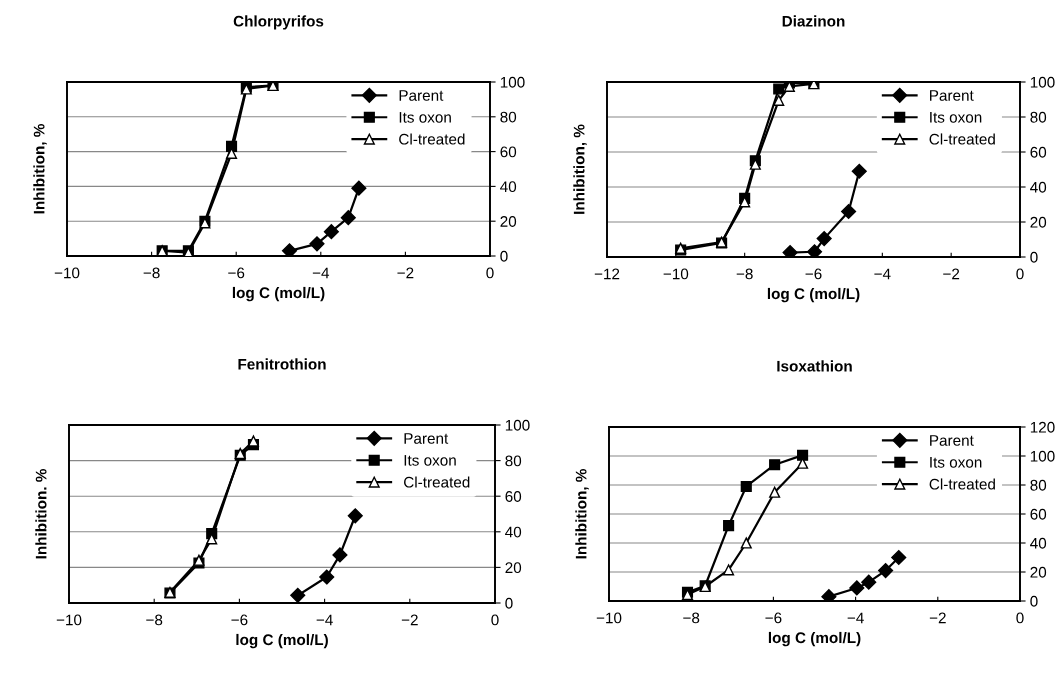  I want to click on y-tick-label: 120, so click(1042, 427).